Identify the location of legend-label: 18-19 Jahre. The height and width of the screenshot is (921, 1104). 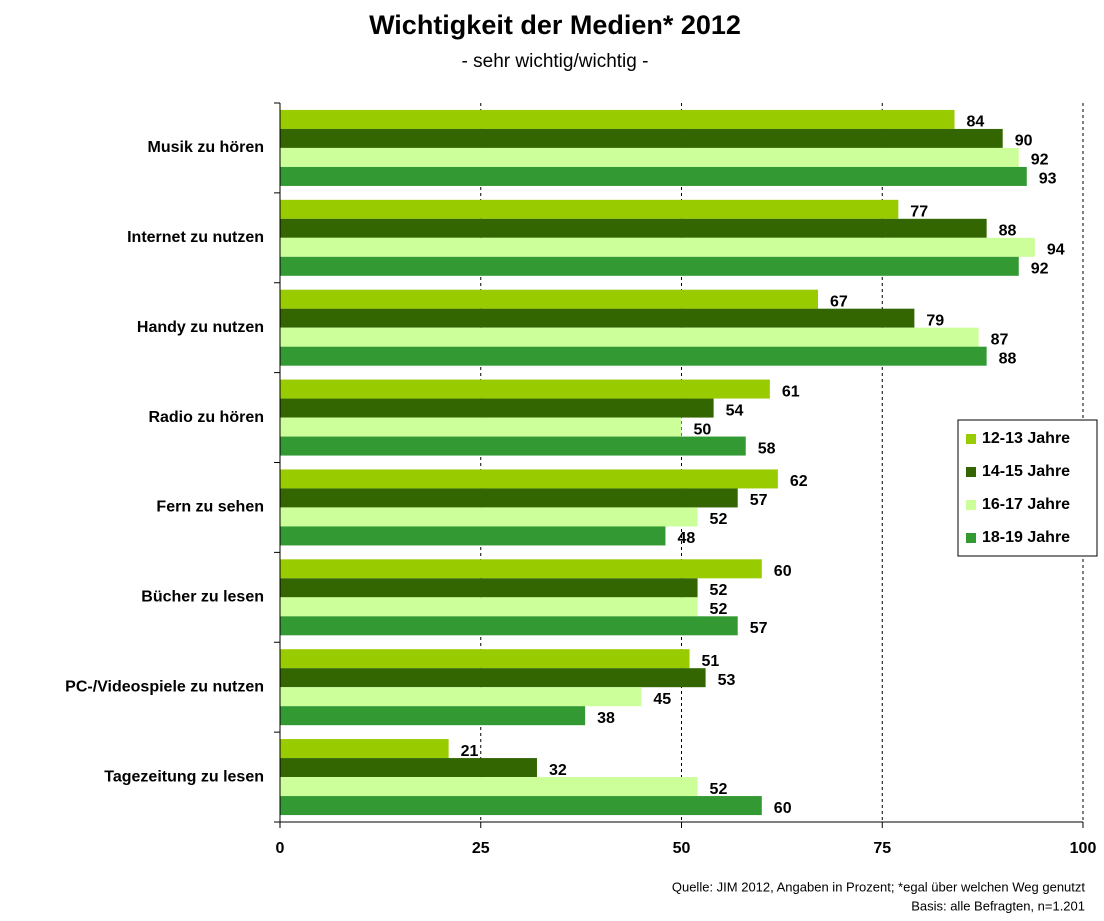
(1026, 537).